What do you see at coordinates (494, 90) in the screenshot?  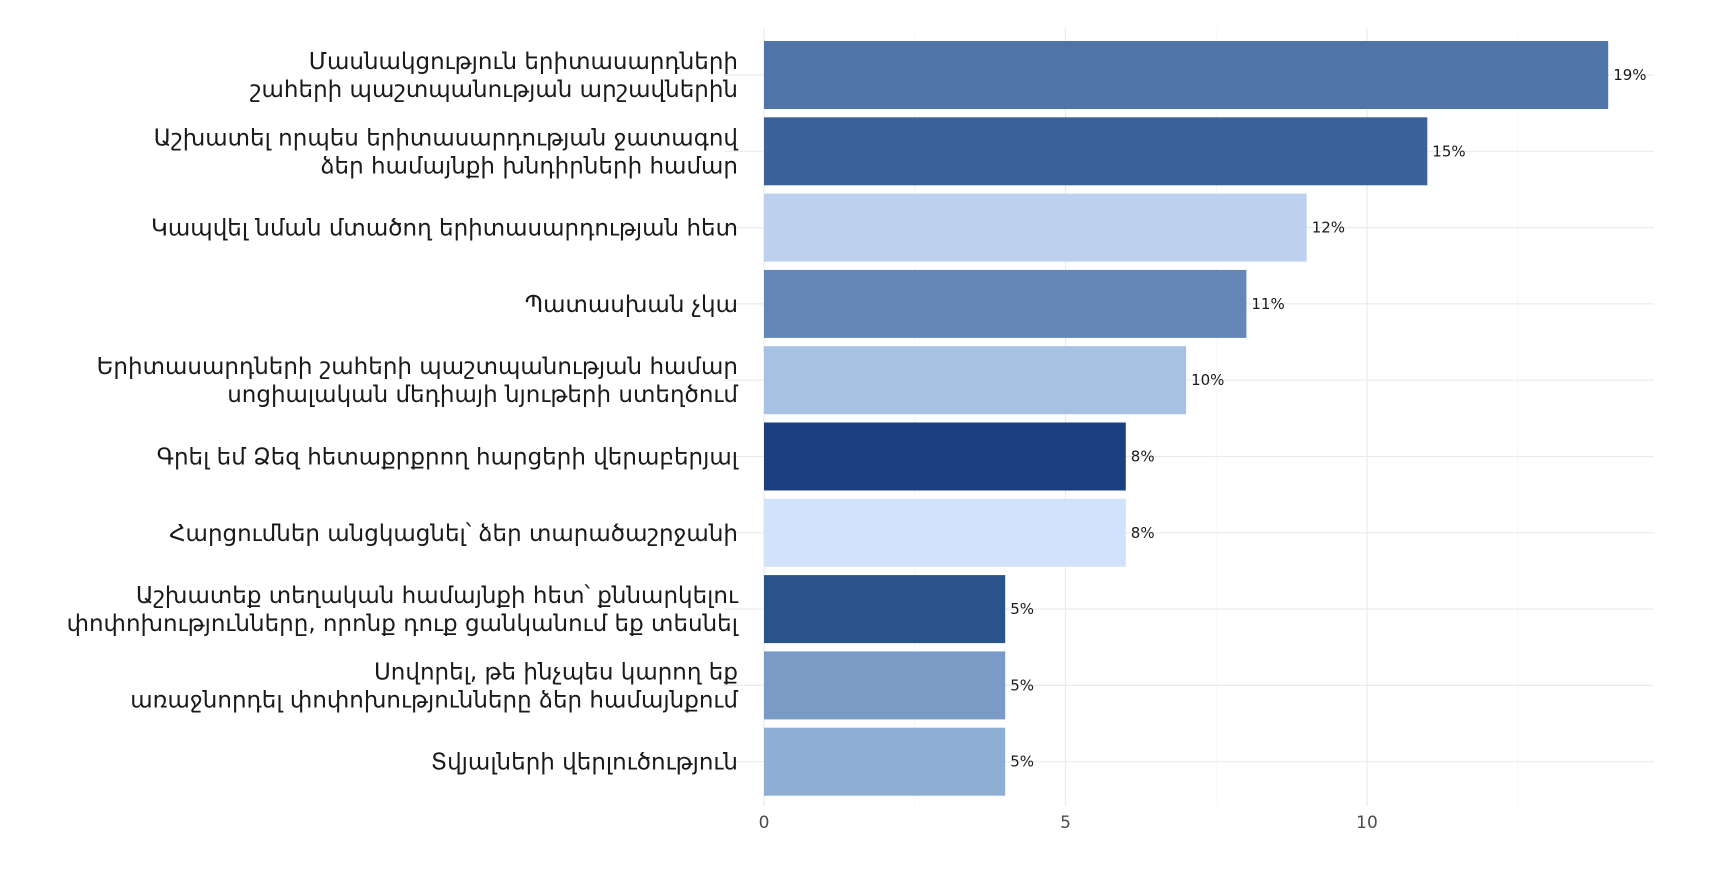 I see `category-label-line: շահերի պաշտպանության արշավներին` at bounding box center [494, 90].